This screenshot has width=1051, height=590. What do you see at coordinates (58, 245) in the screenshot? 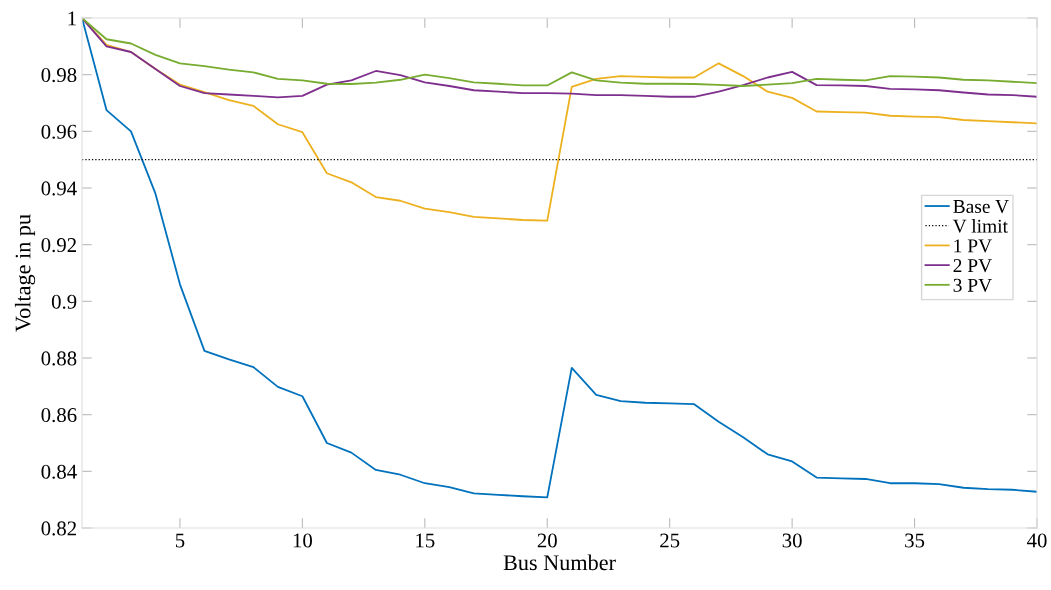
I see `y-tick-label: 0.92` at bounding box center [58, 245].